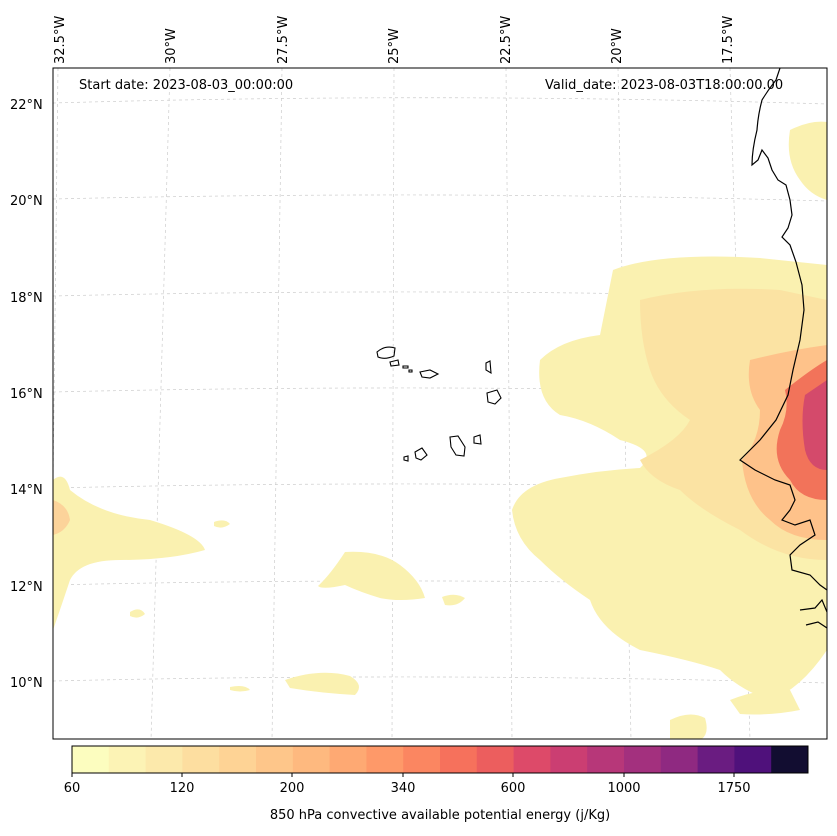 The height and width of the screenshot is (836, 837). I want to click on lat-label: 12°N, so click(26, 587).